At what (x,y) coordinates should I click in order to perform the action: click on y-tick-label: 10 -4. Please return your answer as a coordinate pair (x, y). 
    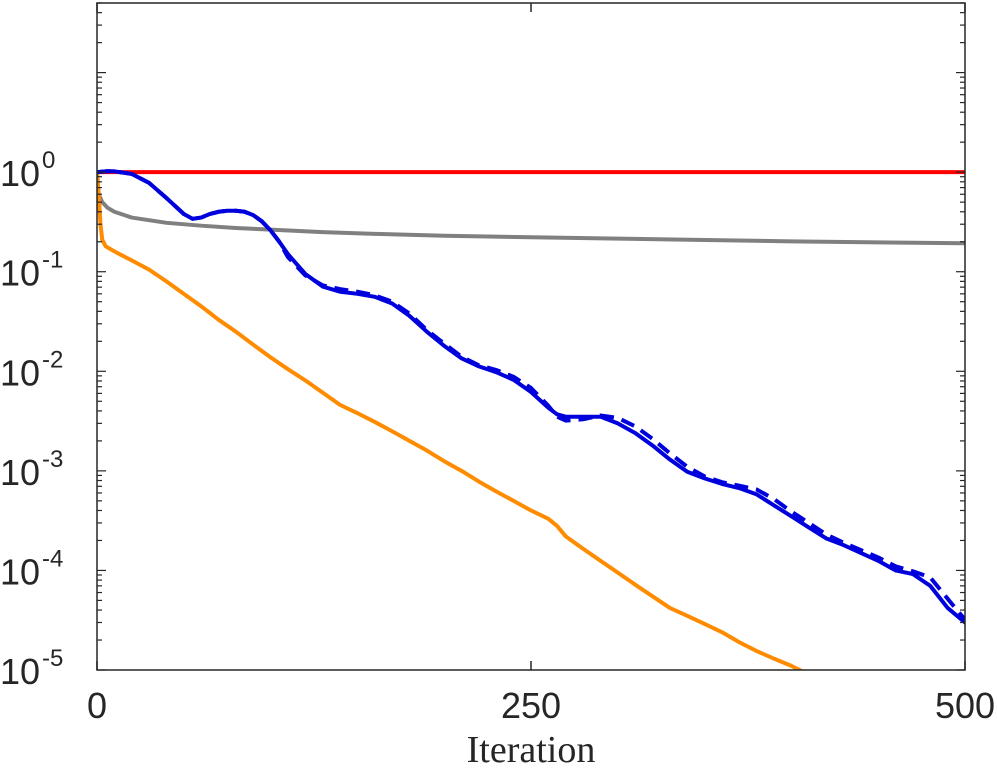
    Looking at the image, I should click on (31, 568).